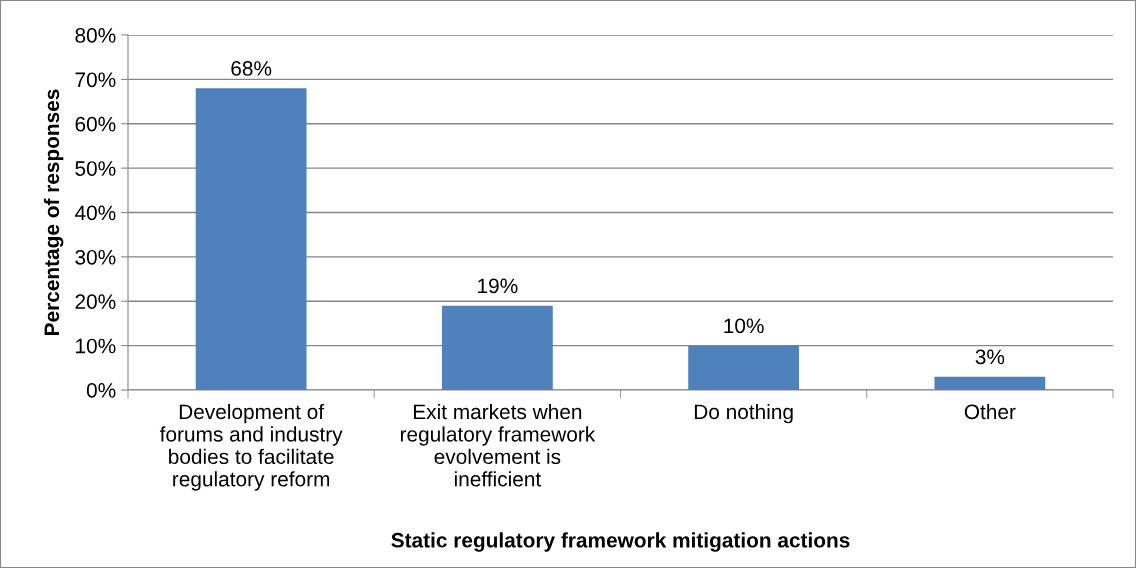 This screenshot has height=568, width=1136. Describe the element at coordinates (53, 212) in the screenshot. I see `y-axis-title: Percentage of responses` at that location.